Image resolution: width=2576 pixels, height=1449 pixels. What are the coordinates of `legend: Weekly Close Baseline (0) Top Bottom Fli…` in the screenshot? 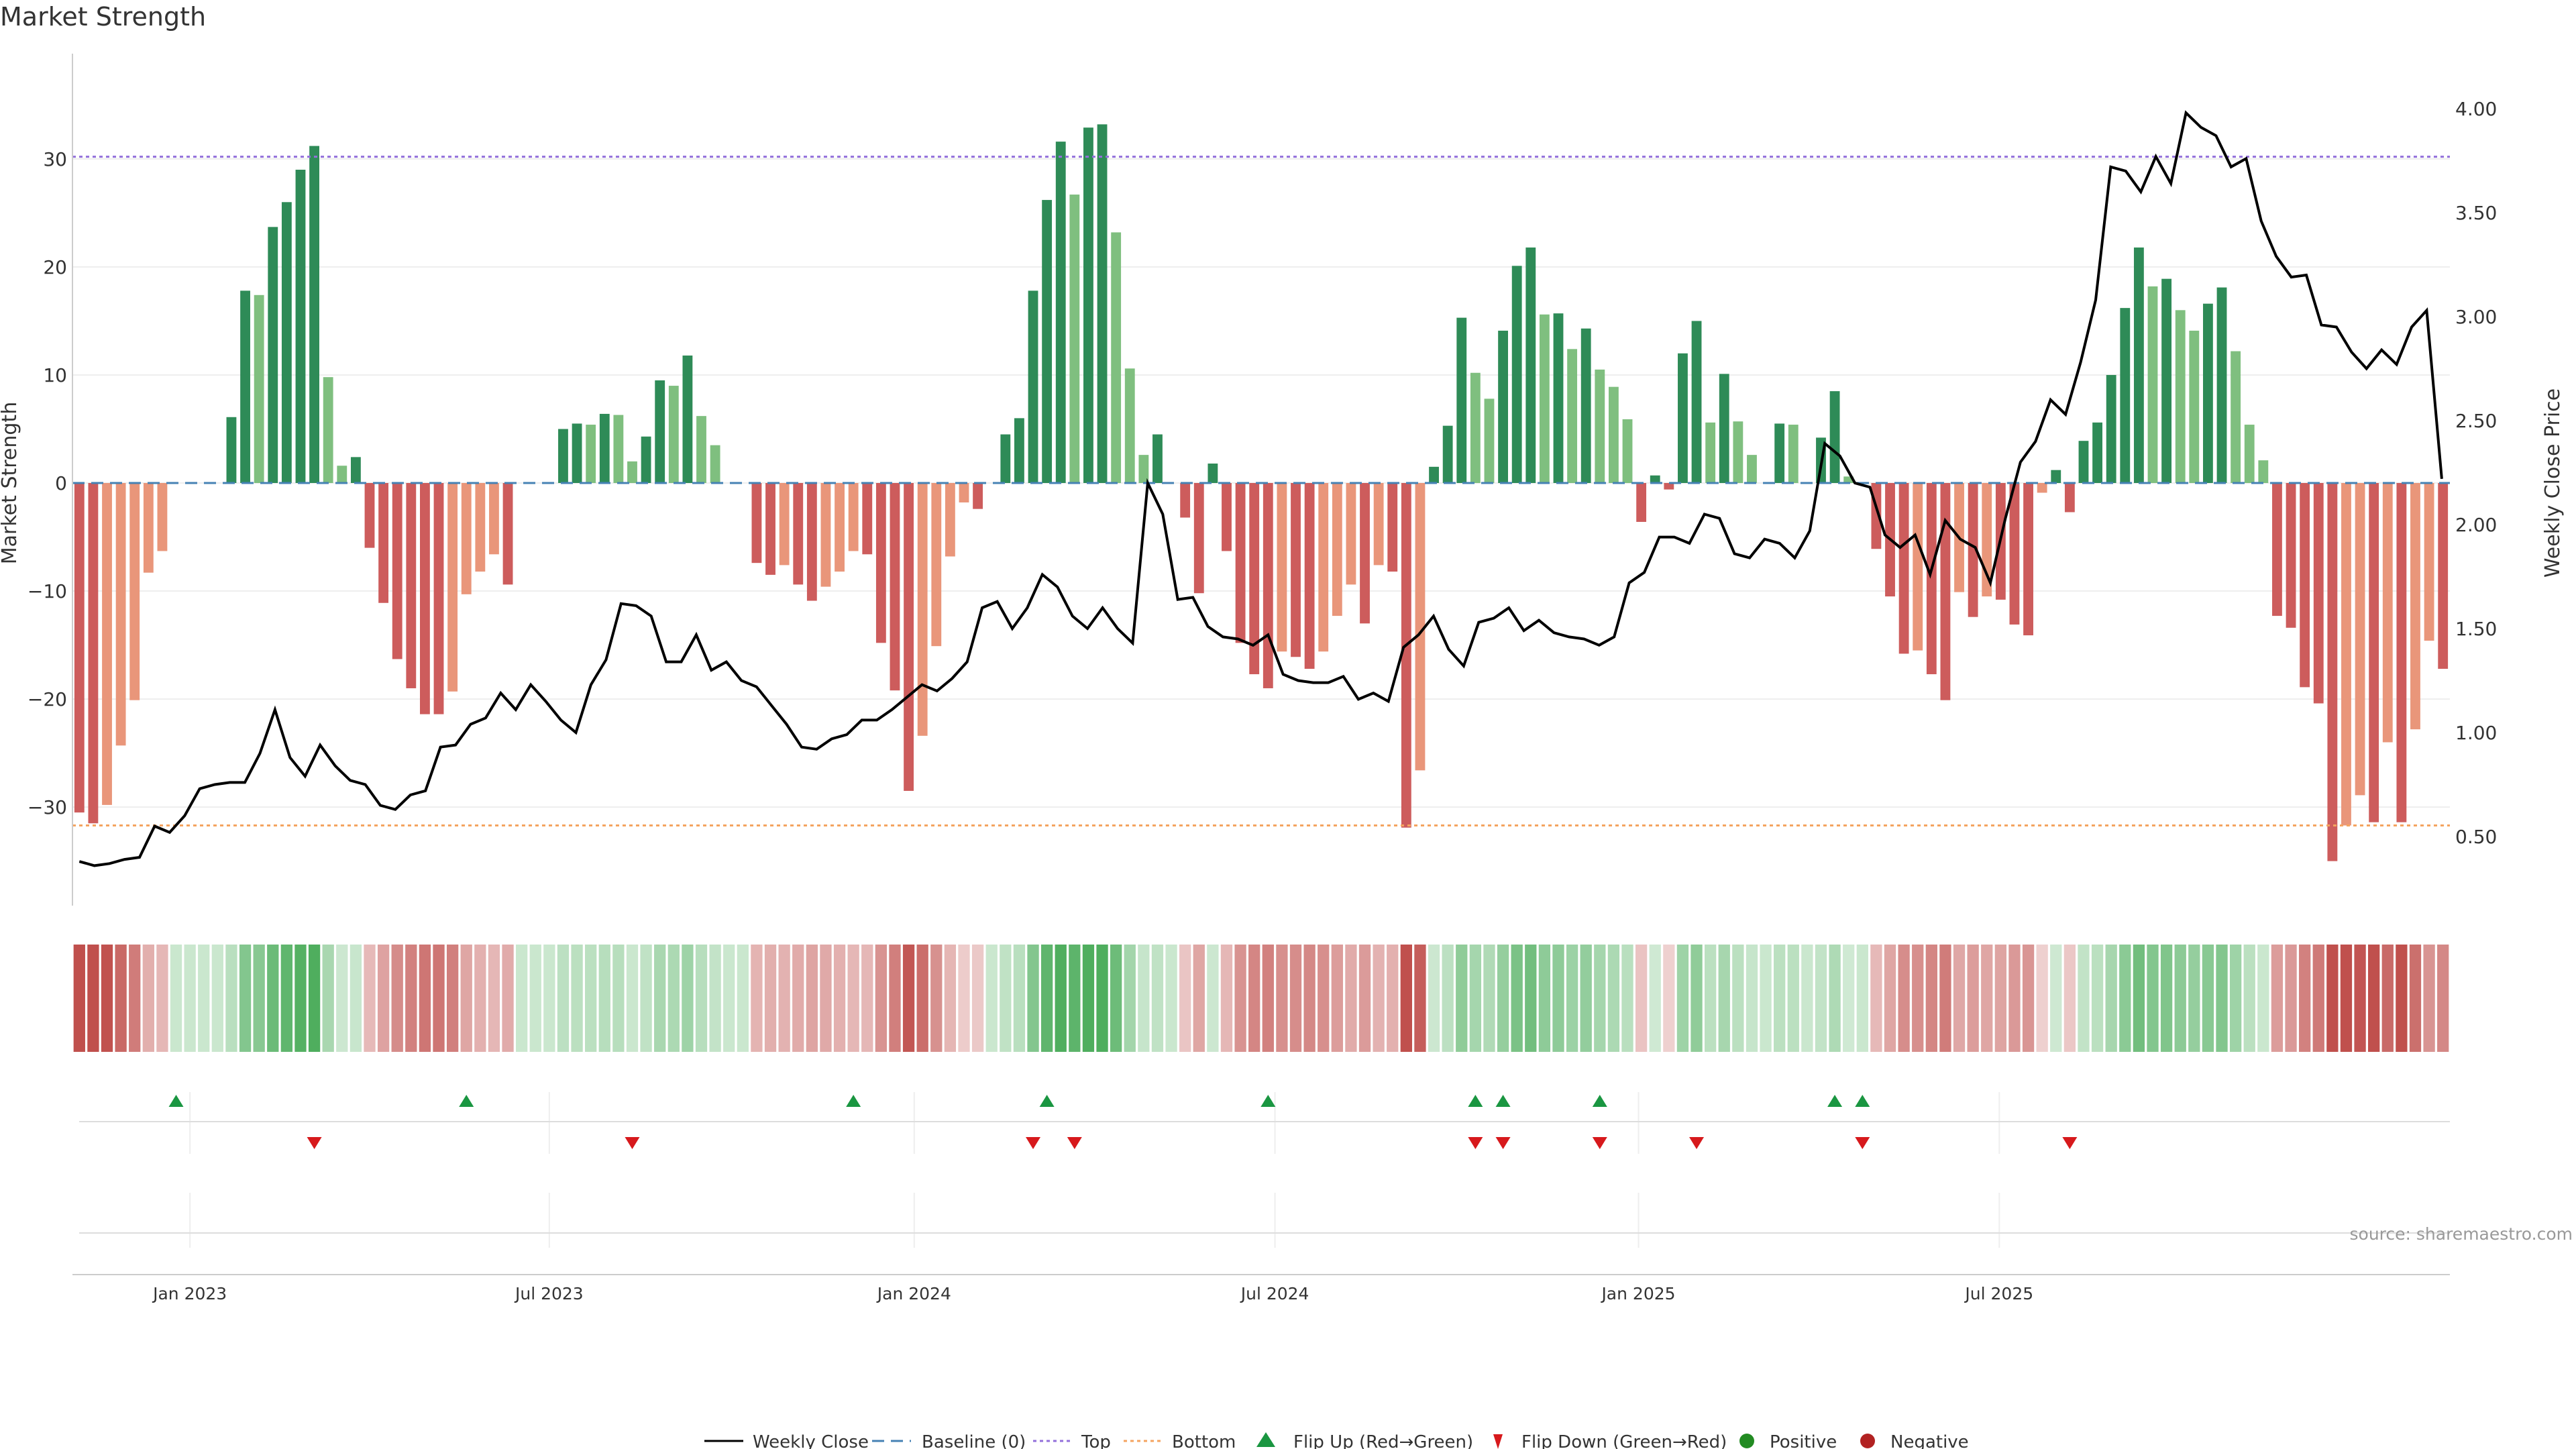 It's located at (1336, 1440).